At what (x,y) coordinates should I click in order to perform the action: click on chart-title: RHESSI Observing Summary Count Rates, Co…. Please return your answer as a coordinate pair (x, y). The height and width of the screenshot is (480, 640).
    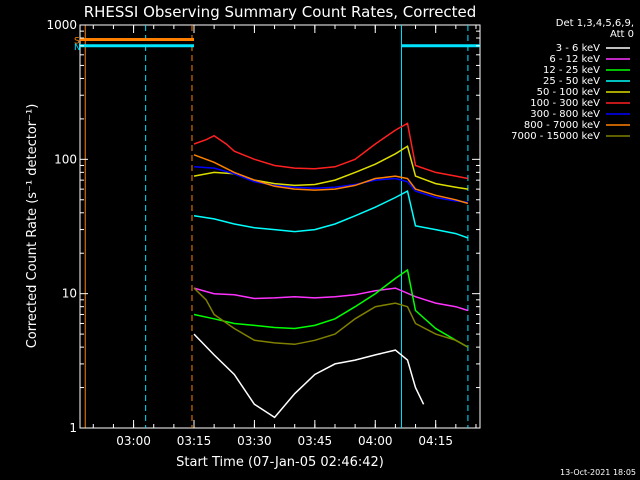
    Looking at the image, I should click on (280, 12).